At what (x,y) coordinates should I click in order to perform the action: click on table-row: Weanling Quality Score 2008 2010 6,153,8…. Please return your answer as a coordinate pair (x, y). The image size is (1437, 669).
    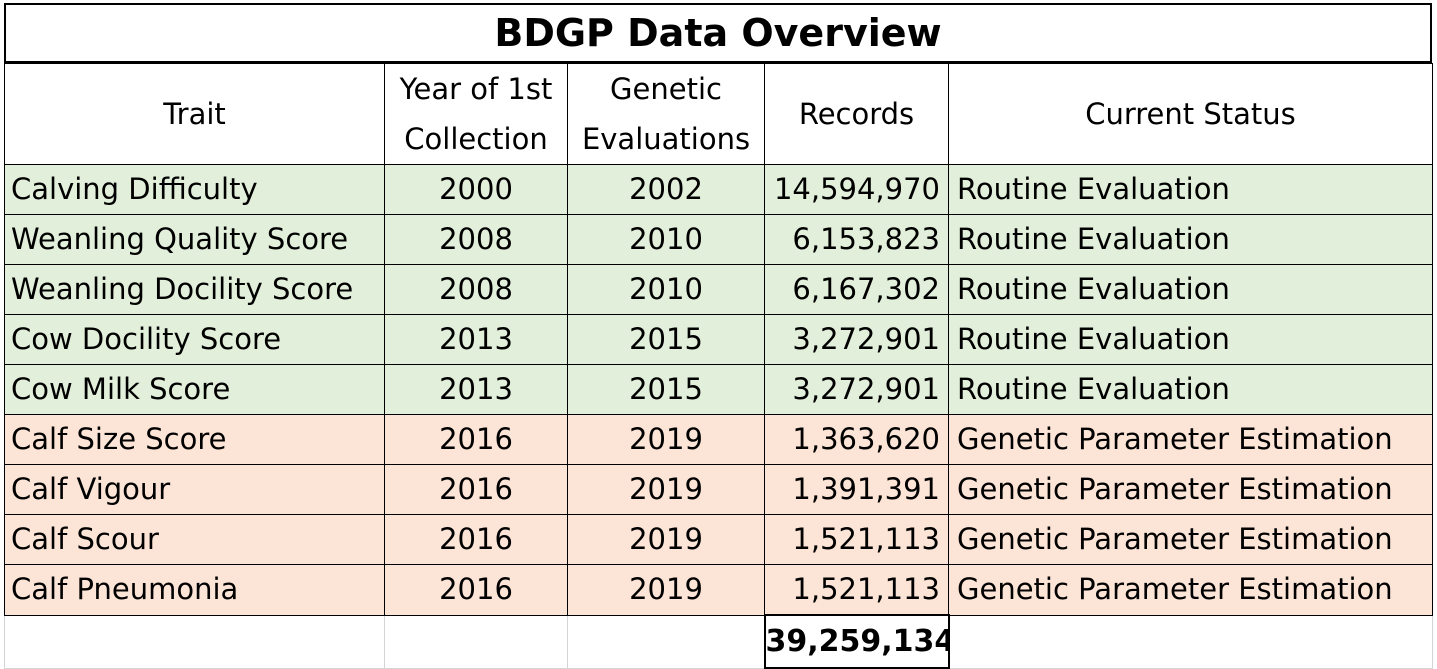
    Looking at the image, I should click on (718, 239).